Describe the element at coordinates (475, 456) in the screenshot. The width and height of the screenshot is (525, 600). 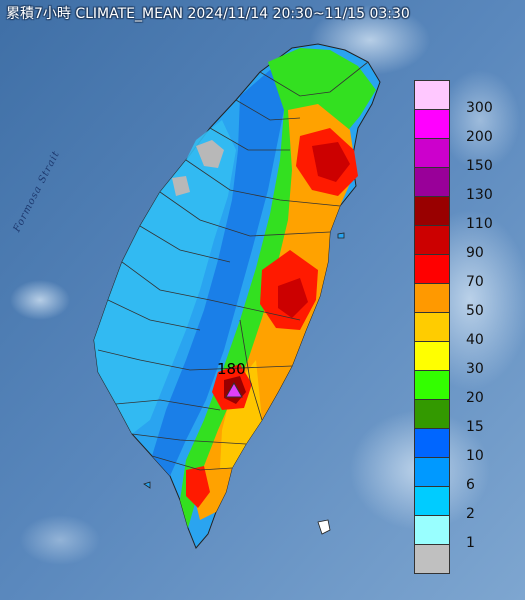
I see `legend-label: 10` at that location.